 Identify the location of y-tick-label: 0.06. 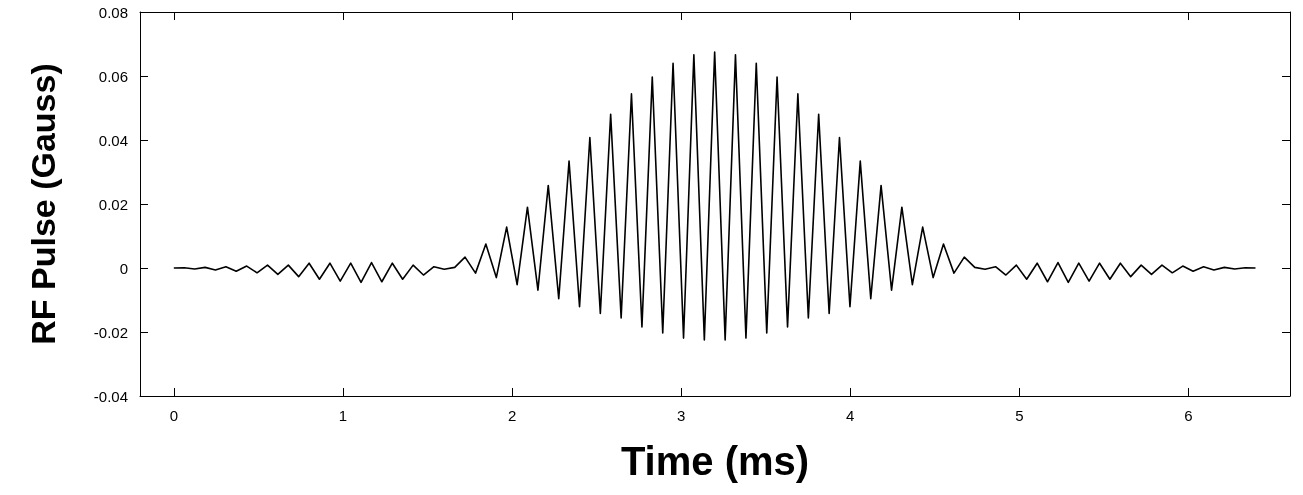
(113, 76).